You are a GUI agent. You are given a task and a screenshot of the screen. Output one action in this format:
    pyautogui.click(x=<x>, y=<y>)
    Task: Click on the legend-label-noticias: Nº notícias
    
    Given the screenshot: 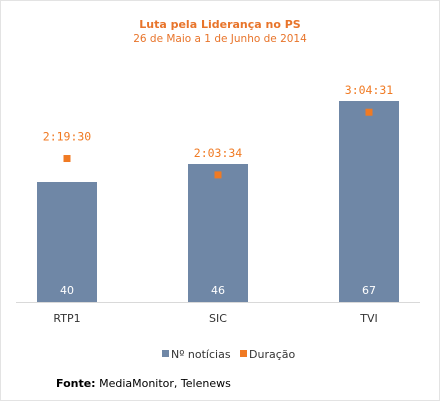 What is the action you would take?
    pyautogui.click(x=201, y=354)
    